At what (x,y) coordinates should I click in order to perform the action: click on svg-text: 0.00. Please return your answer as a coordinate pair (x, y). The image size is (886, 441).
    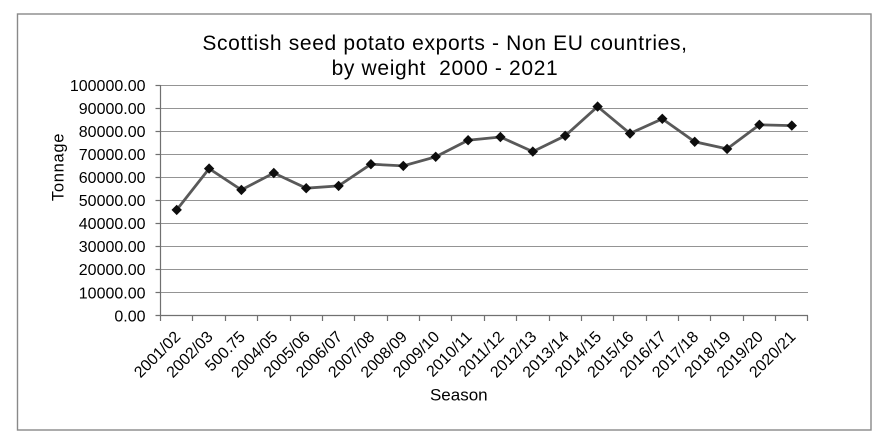
    Looking at the image, I should click on (129, 316).